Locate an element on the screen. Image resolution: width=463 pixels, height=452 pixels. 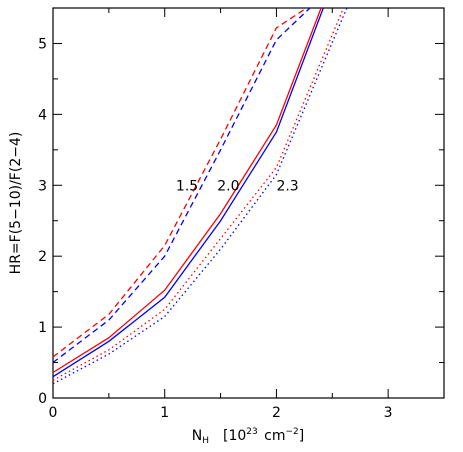
y-tick-label: 2 is located at coordinates (42, 257).